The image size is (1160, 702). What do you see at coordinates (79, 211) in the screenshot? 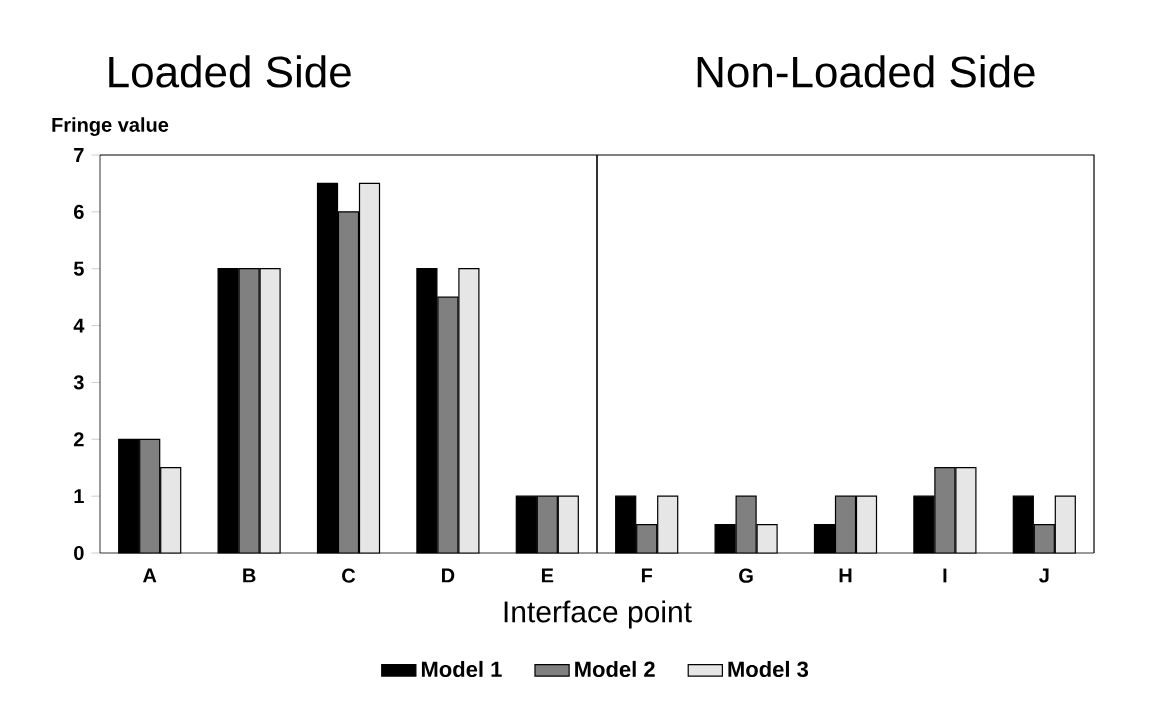
I see `y-tick-label: 6` at bounding box center [79, 211].